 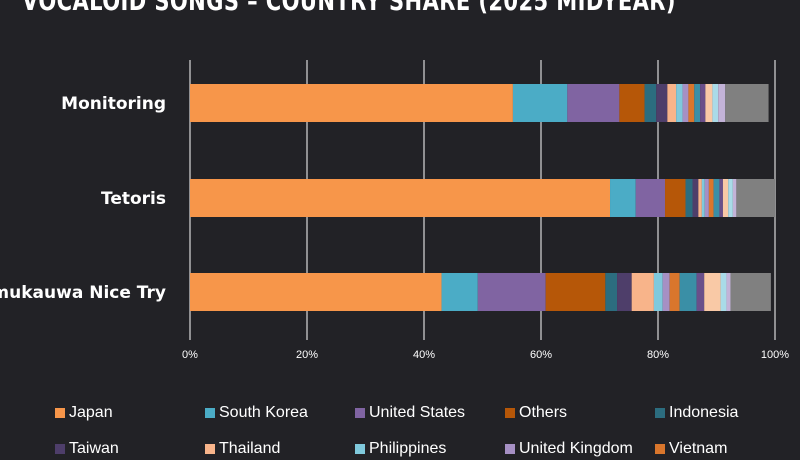 I want to click on legend-label: Thailand, so click(x=250, y=448).